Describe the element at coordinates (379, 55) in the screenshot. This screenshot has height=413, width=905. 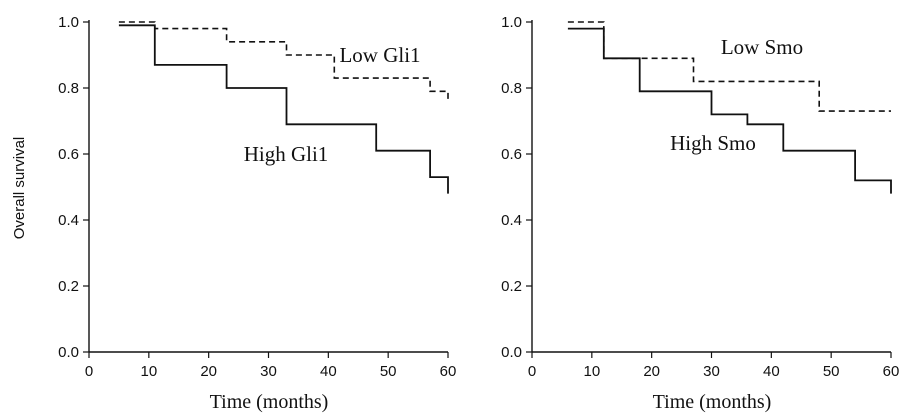
I see `series-label: Low Gli1` at that location.